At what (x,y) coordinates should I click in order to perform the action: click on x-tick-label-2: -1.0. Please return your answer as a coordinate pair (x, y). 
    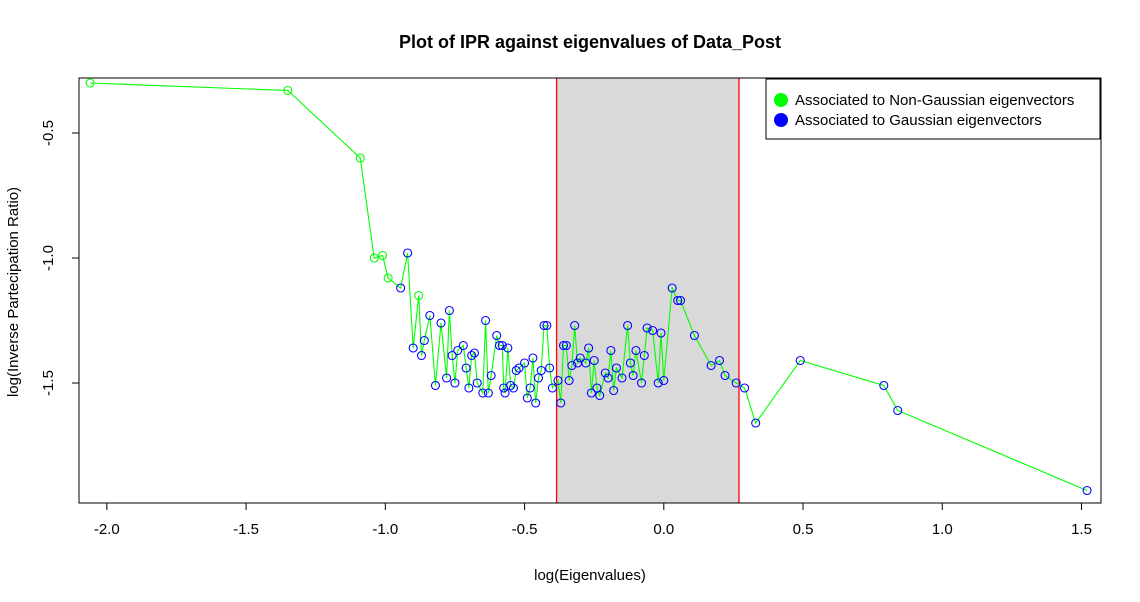
    Looking at the image, I should click on (385, 529).